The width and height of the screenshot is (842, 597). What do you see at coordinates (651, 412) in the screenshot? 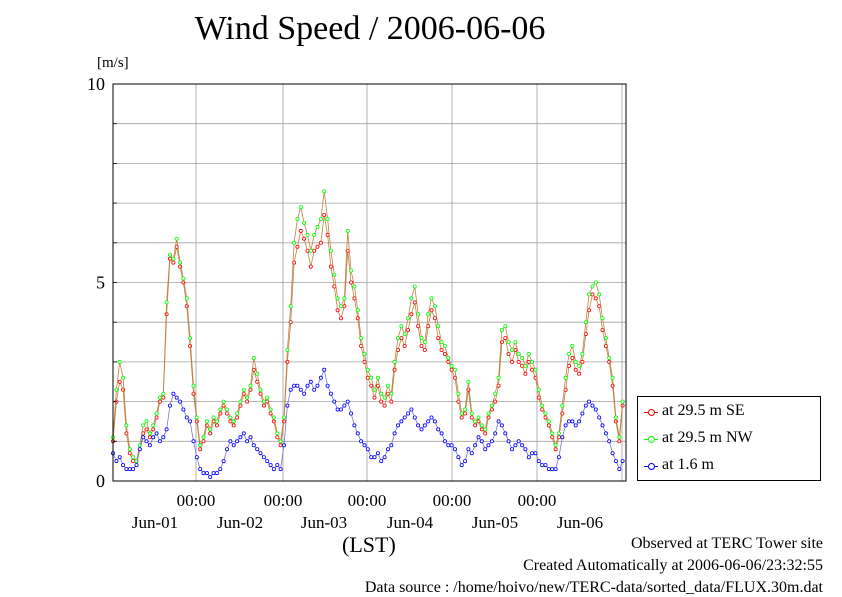
I see `legend-marker-se` at bounding box center [651, 412].